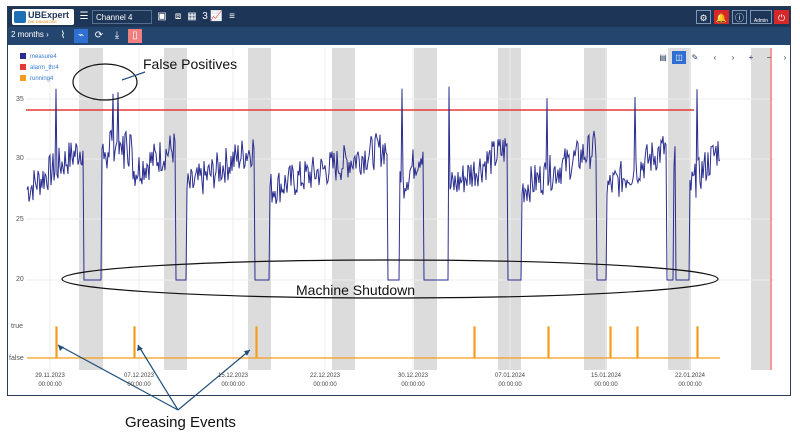 The image size is (800, 437). Describe the element at coordinates (606, 376) in the screenshot. I see `x-tick-date: 15.01.2024` at that location.